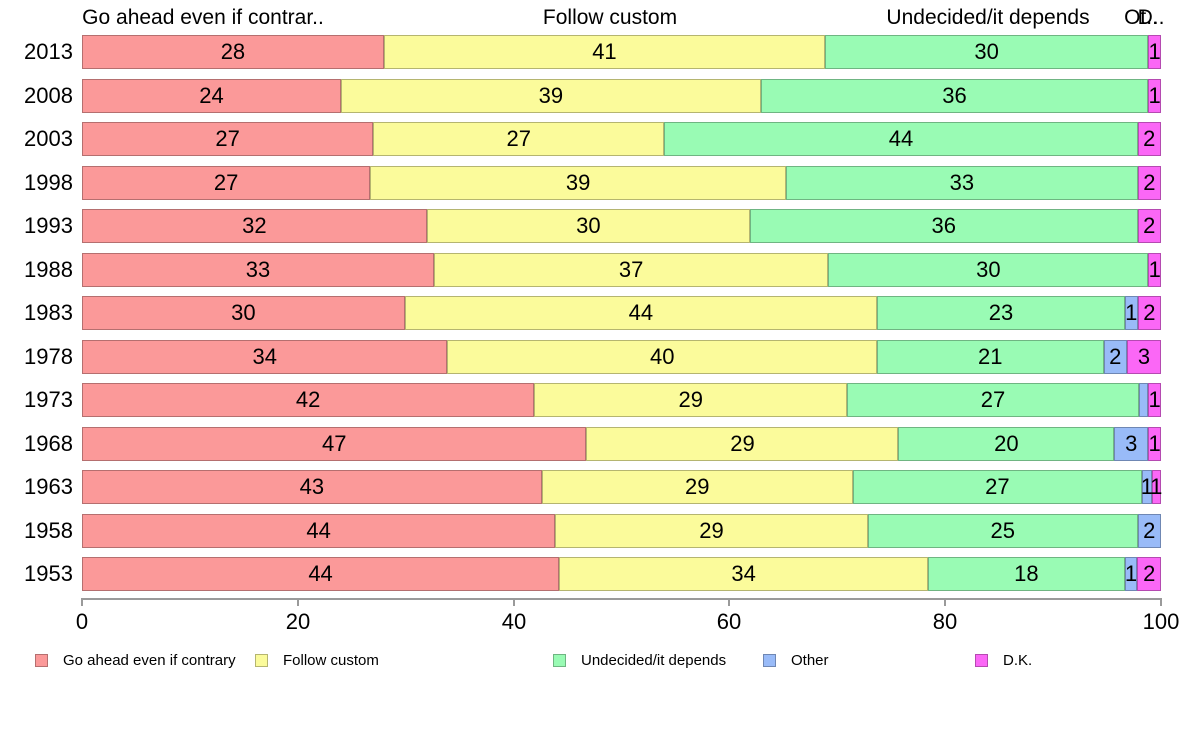 This screenshot has width=1188, height=736. What do you see at coordinates (621, 52) in the screenshot?
I see `stacked-bar: 28 41 30 1` at bounding box center [621, 52].